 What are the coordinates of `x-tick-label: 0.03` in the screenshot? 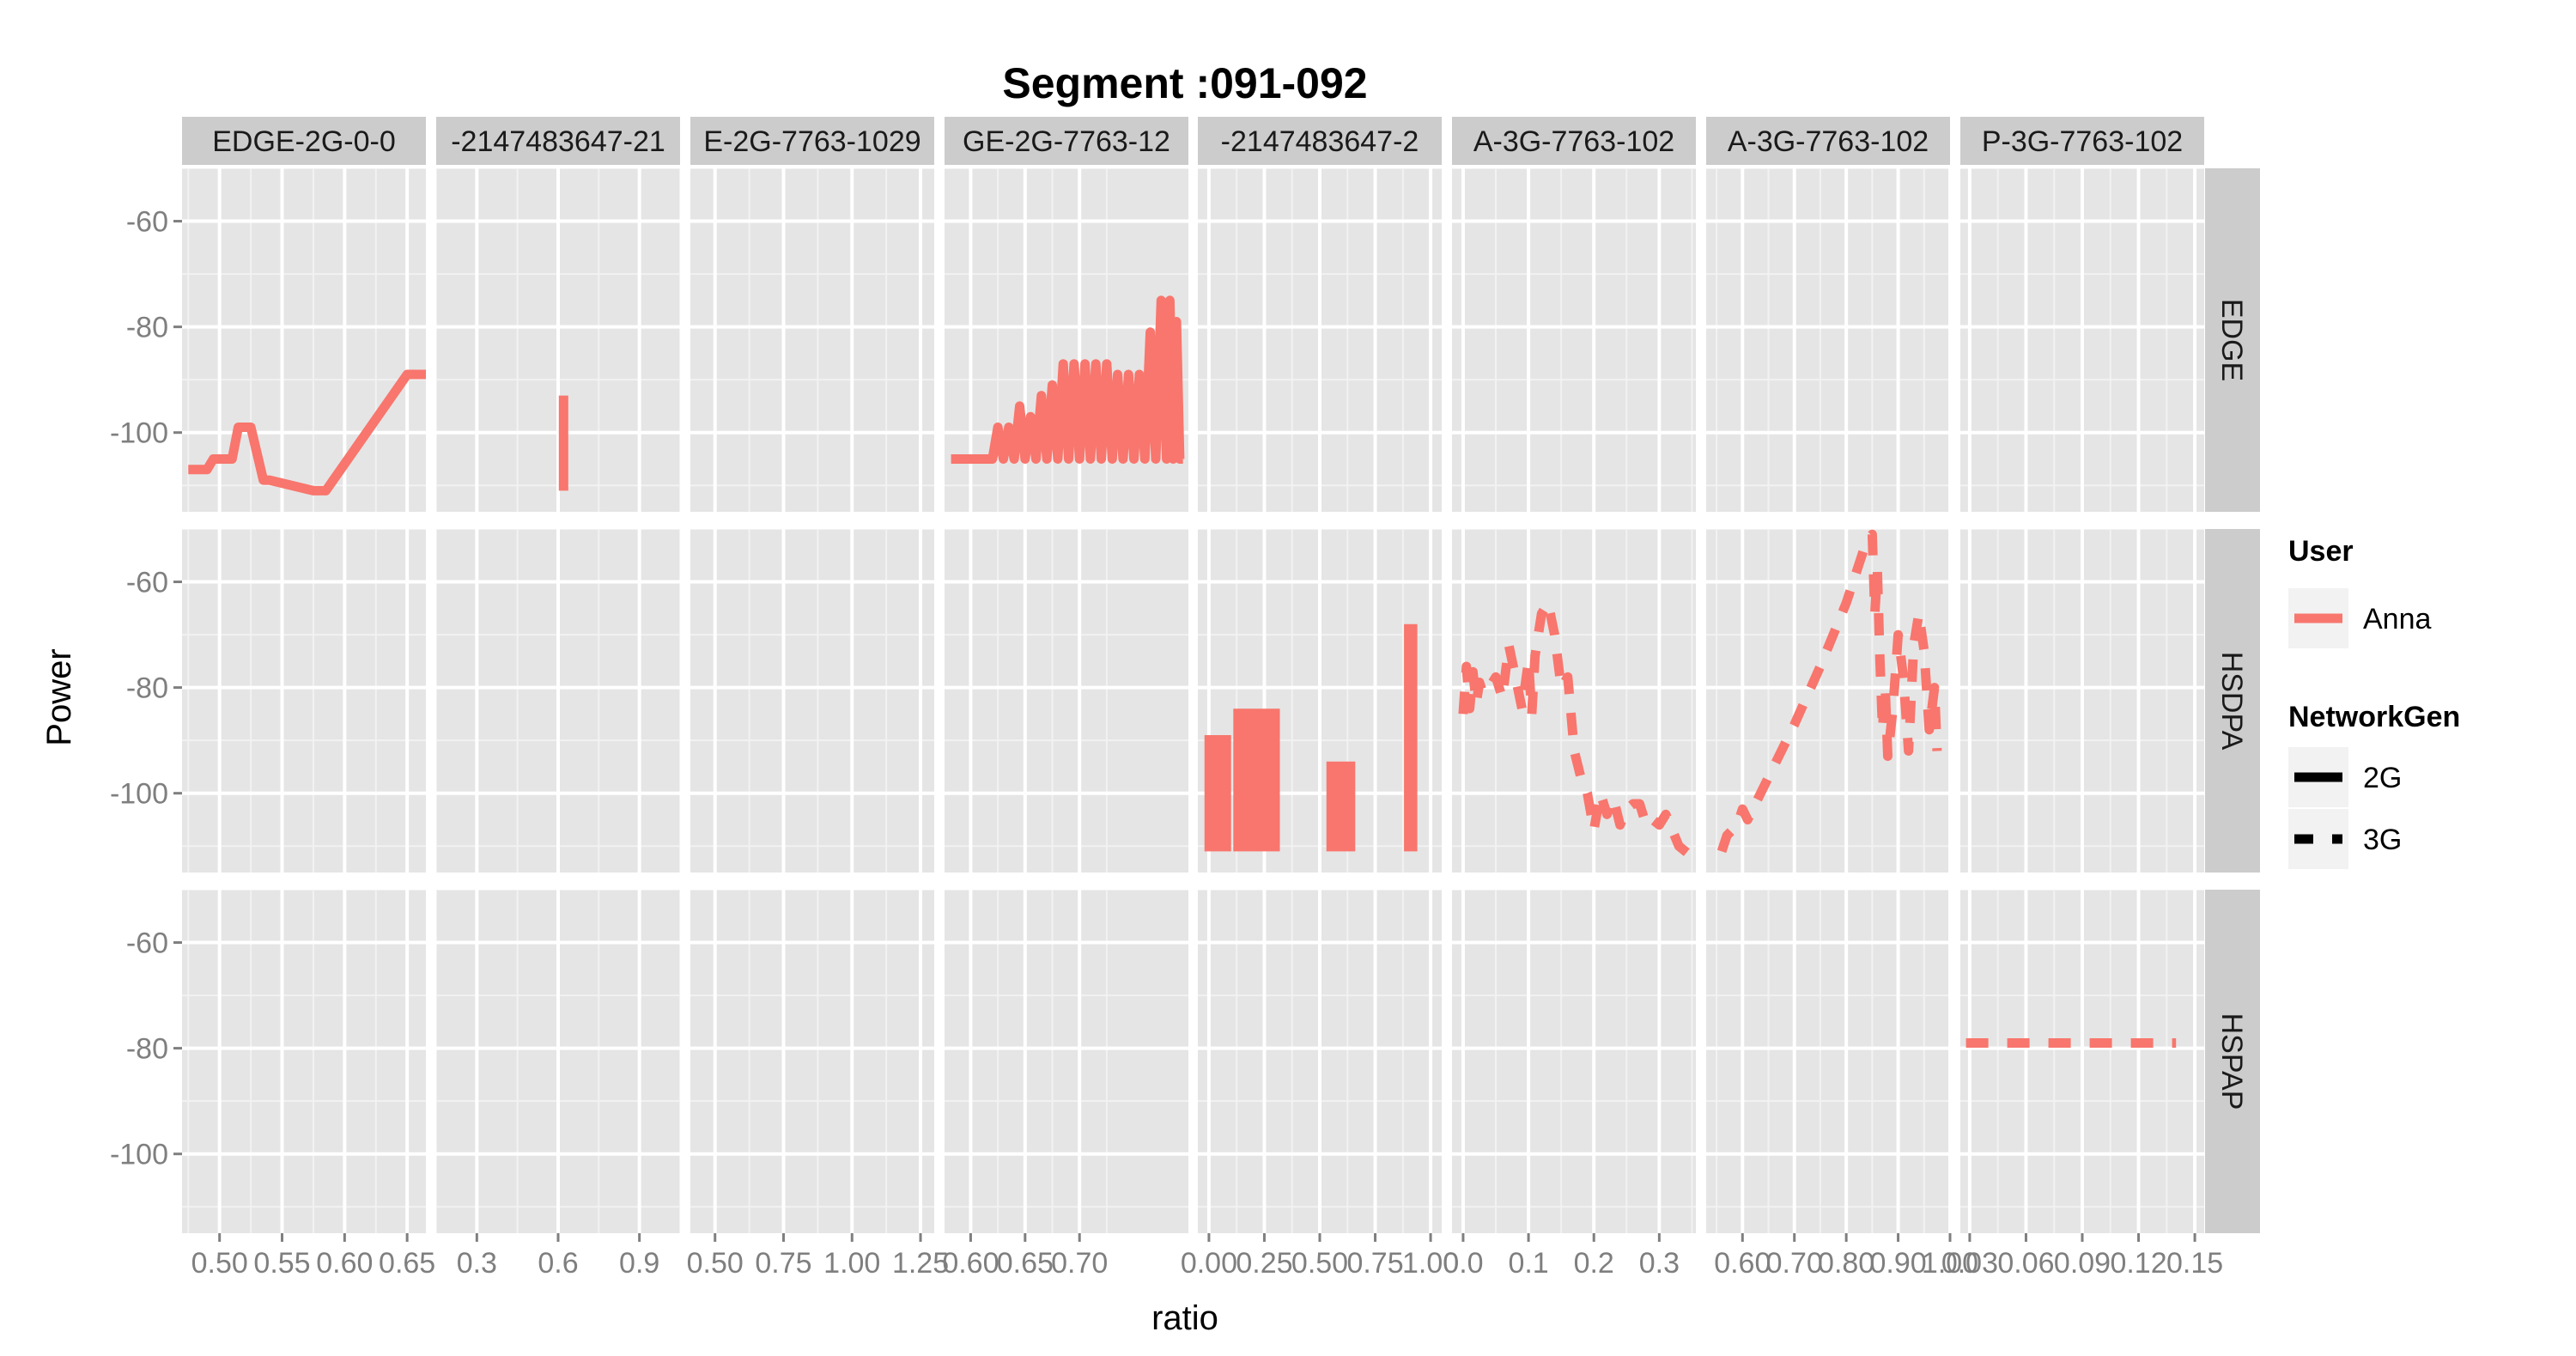 It's located at (1969, 1263).